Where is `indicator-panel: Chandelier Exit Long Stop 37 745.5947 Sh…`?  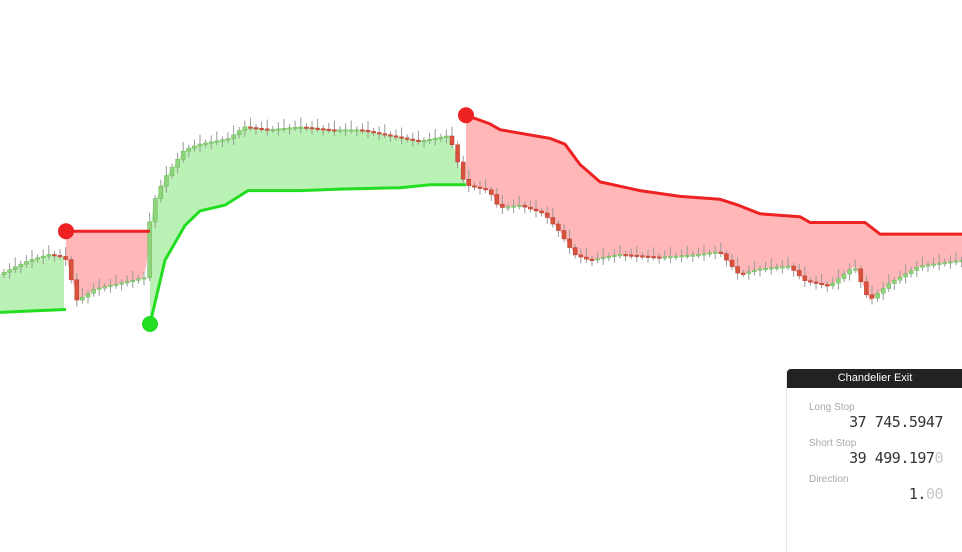
indicator-panel: Chandelier Exit Long Stop 37 745.5947 Sh… is located at coordinates (874, 460).